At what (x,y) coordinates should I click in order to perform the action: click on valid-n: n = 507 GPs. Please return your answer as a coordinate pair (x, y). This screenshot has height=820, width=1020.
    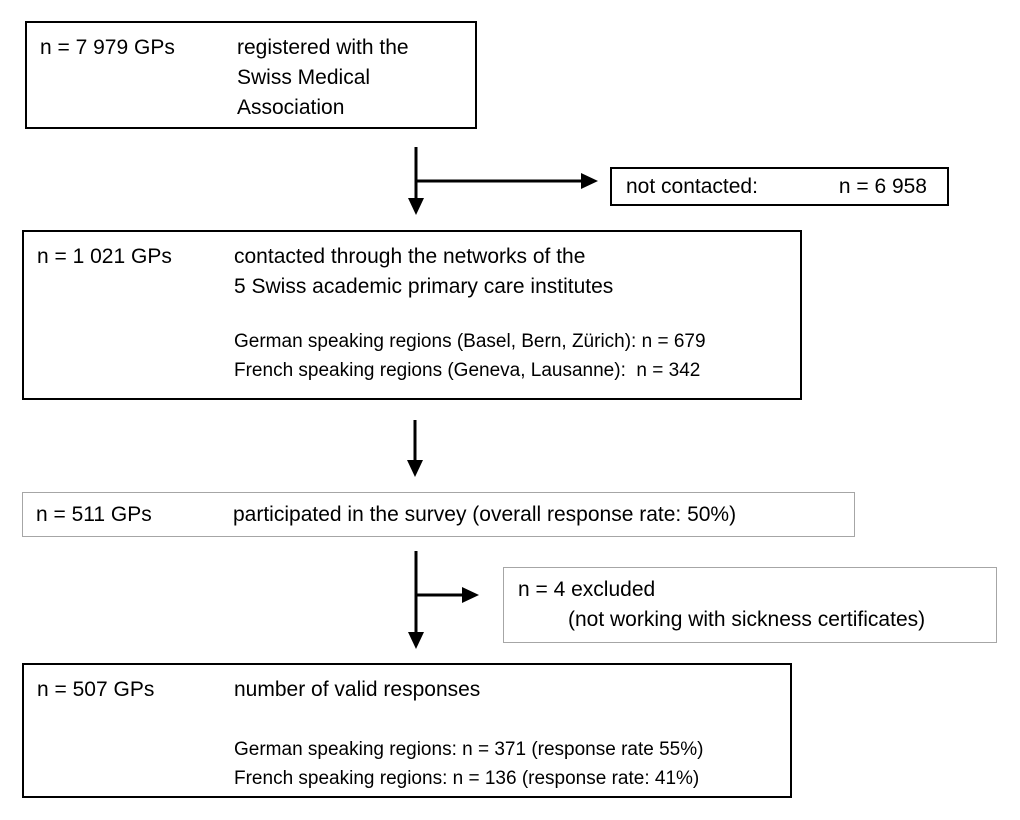
    Looking at the image, I should click on (96, 689).